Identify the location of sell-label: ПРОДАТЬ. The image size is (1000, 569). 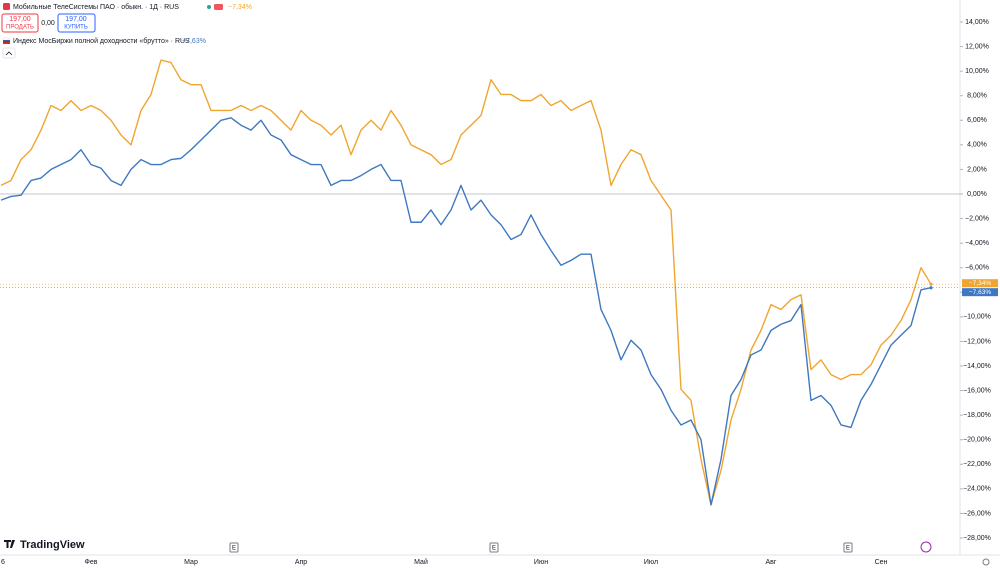
(20, 28).